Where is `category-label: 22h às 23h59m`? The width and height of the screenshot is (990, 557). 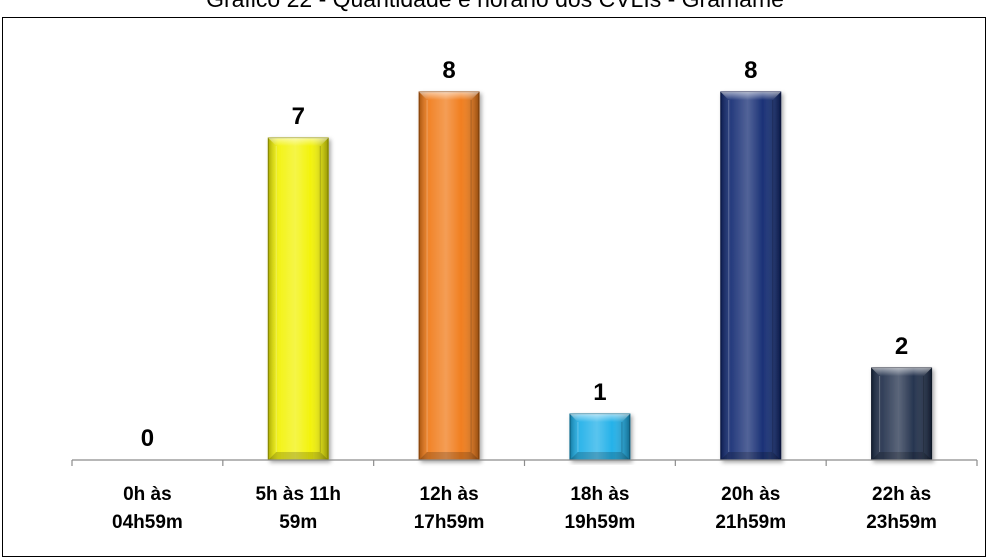 category-label: 22h às 23h59m is located at coordinates (901, 508).